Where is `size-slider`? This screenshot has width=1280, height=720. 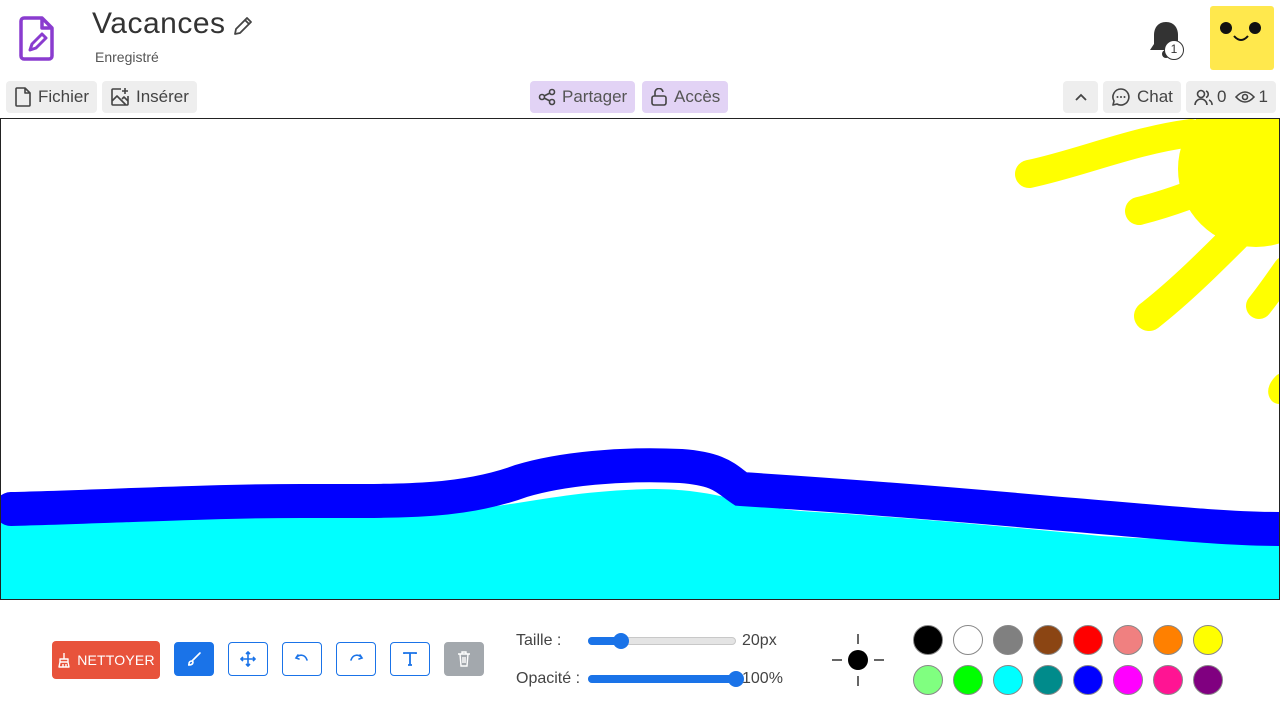 size-slider is located at coordinates (662, 640).